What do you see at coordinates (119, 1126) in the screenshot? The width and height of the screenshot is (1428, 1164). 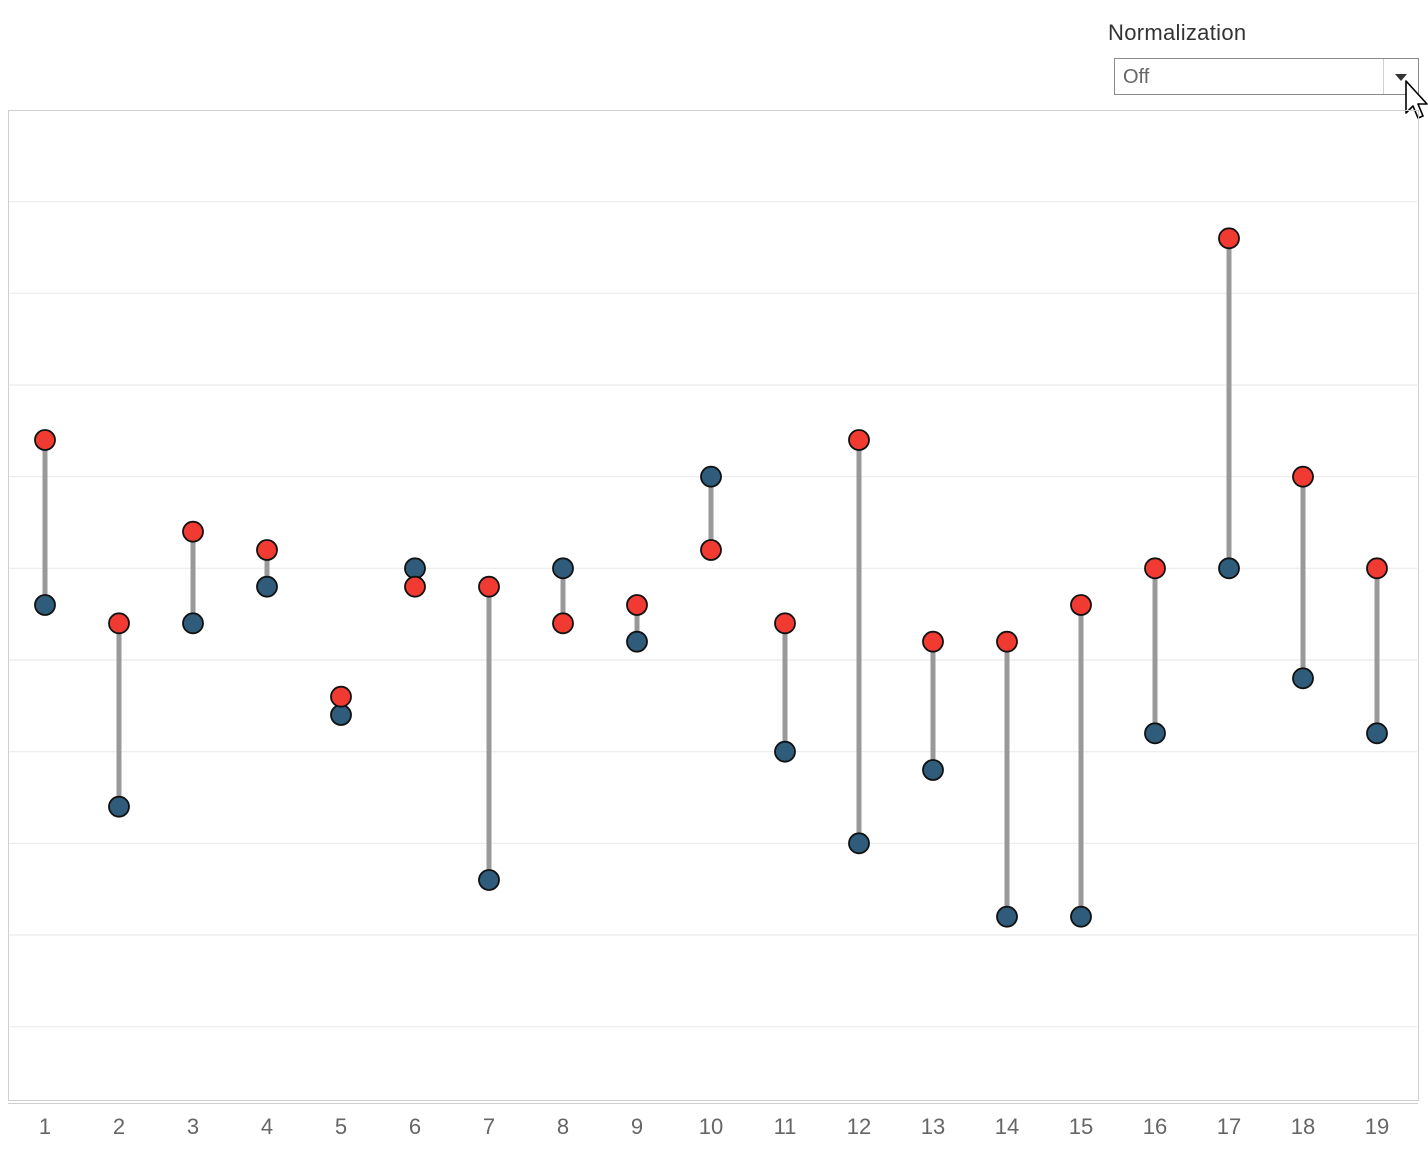 I see `x-tick-label: 2` at bounding box center [119, 1126].